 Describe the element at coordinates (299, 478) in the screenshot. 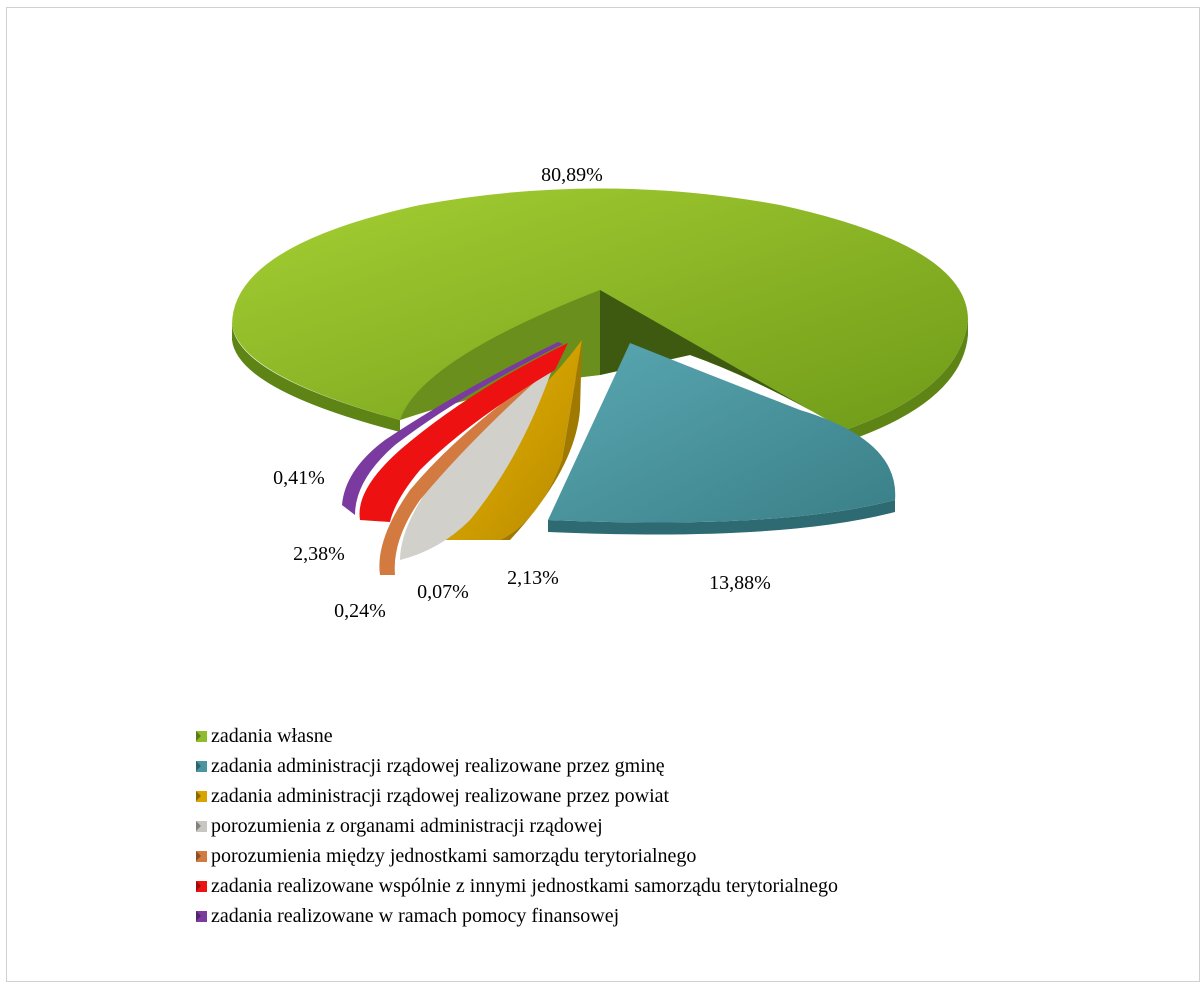

I see `label-pomoc: 0,41%` at that location.